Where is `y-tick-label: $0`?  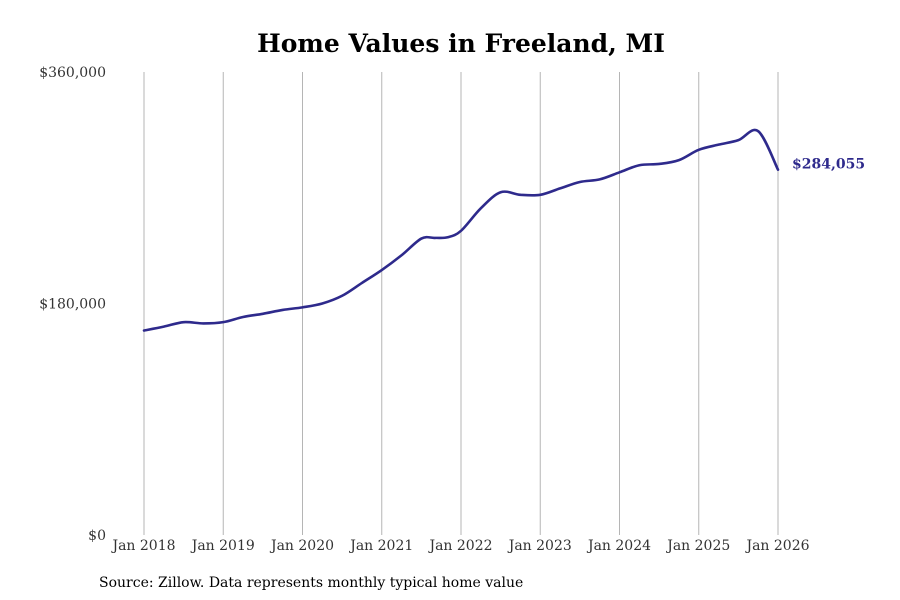 y-tick-label: $0 is located at coordinates (97, 536).